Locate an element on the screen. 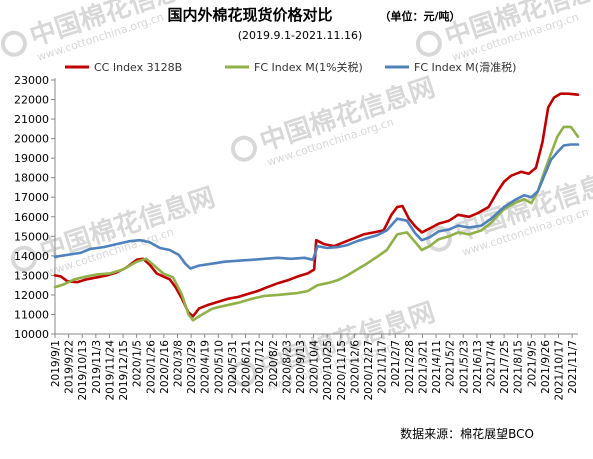 The image size is (593, 459). y-tick-label: 16000 is located at coordinates (31, 217).